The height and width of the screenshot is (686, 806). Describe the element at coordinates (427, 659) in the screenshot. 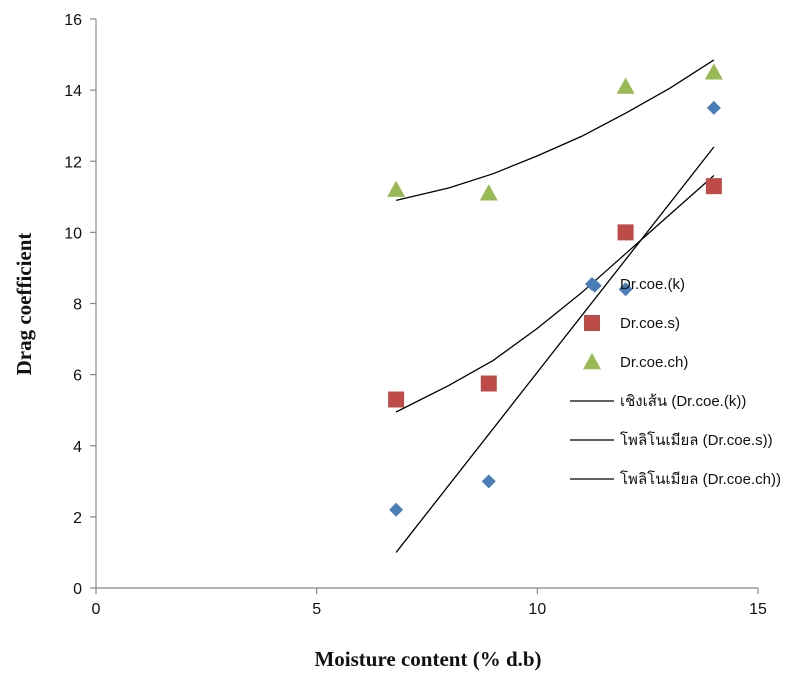

I see `x-axis-title: Moisture content (% d.b)` at that location.